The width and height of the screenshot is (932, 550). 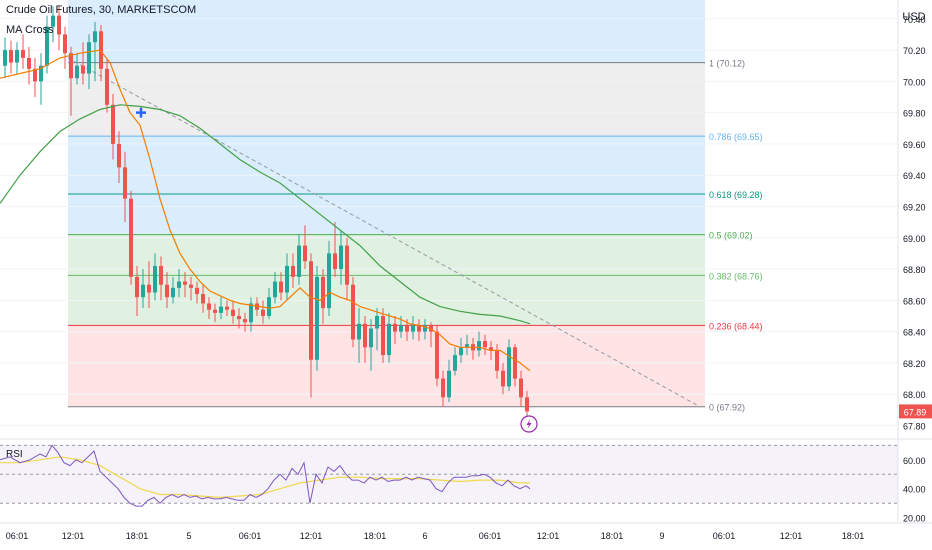 I want to click on indicator-label: MA Cross, so click(x=30, y=30).